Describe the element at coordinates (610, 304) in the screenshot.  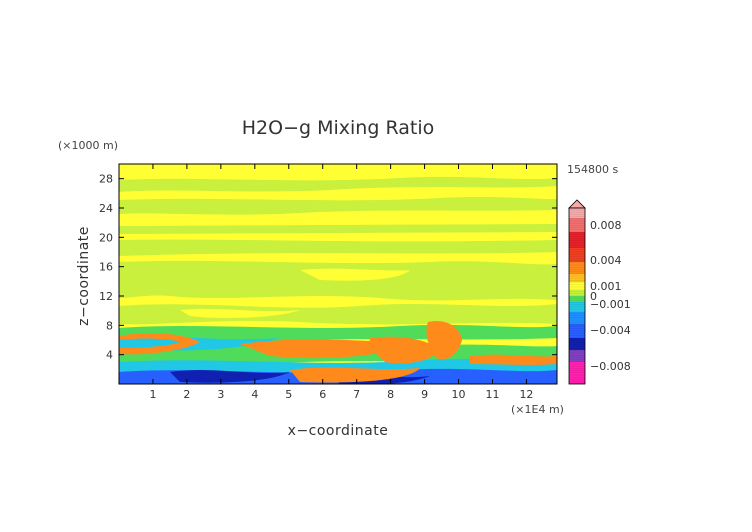
I see `colorbar-tick-label: −0.001` at that location.